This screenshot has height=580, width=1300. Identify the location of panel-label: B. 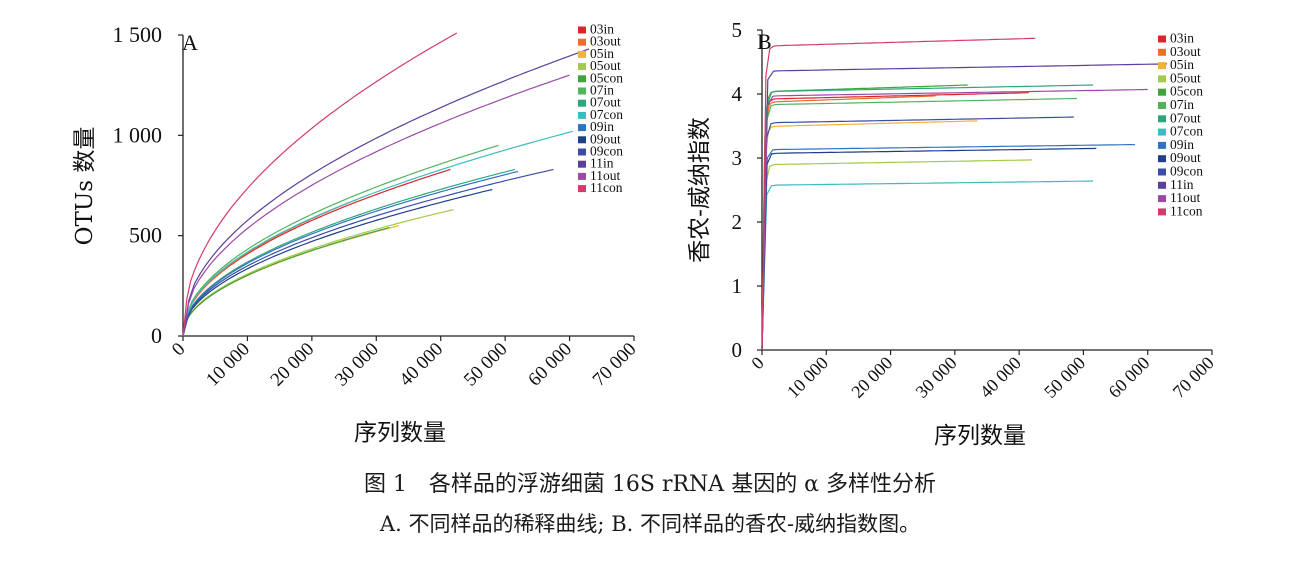
(764, 41).